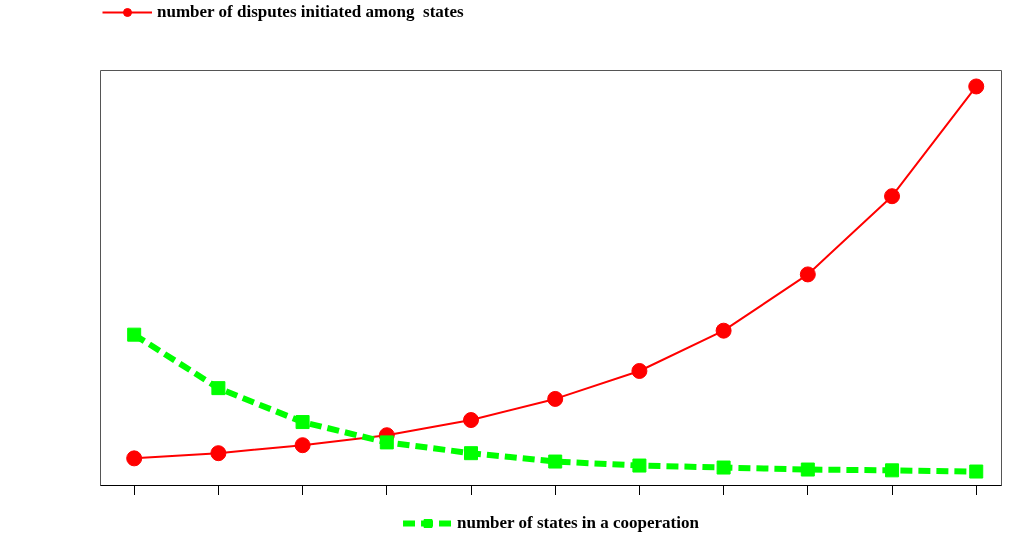 The height and width of the screenshot is (554, 1009). I want to click on legend-label: number of disputes initiated among states, so click(310, 12).